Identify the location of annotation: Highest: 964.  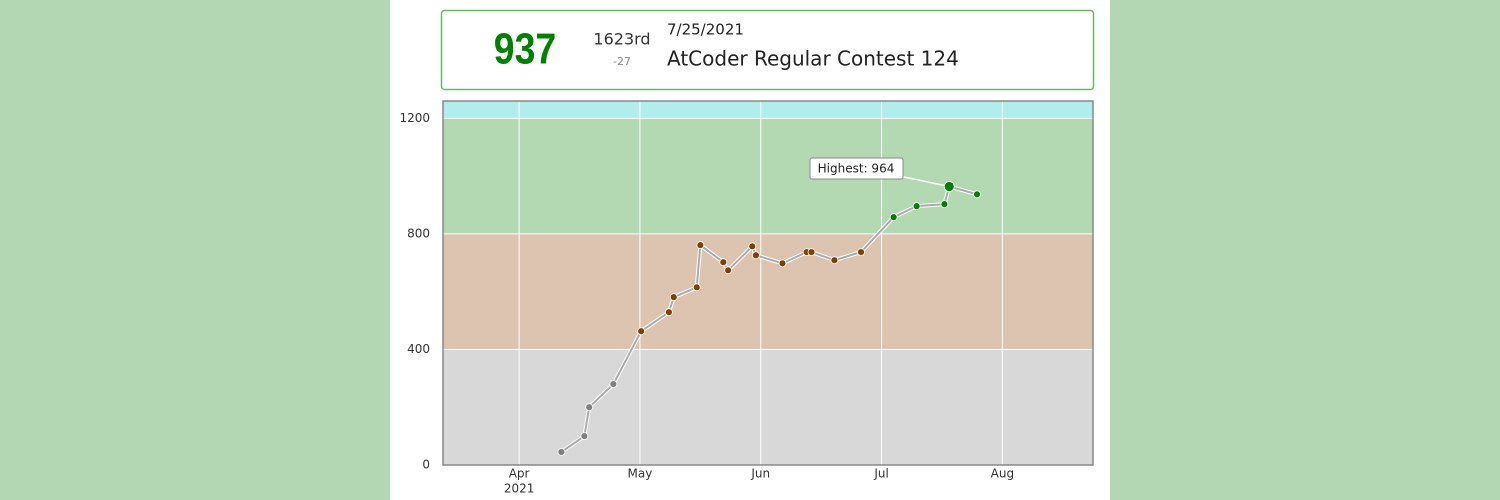
(856, 169).